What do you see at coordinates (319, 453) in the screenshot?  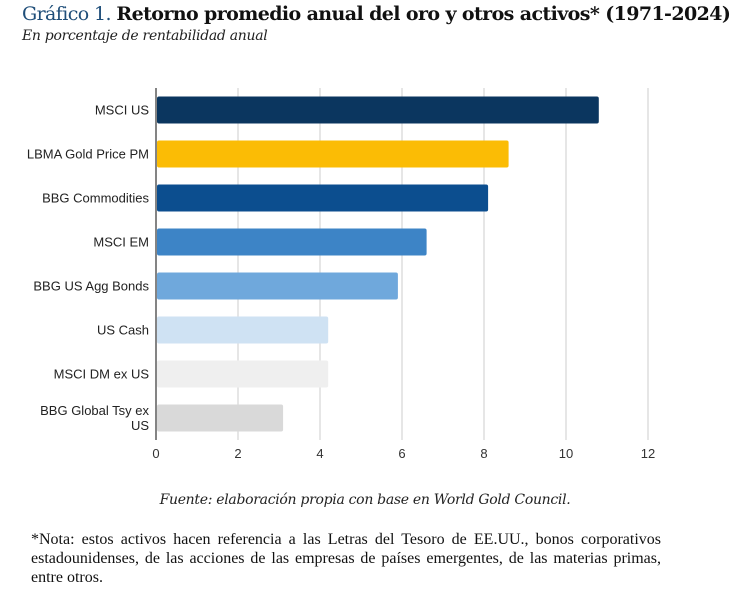 I see `x-tick-label: 4` at bounding box center [319, 453].